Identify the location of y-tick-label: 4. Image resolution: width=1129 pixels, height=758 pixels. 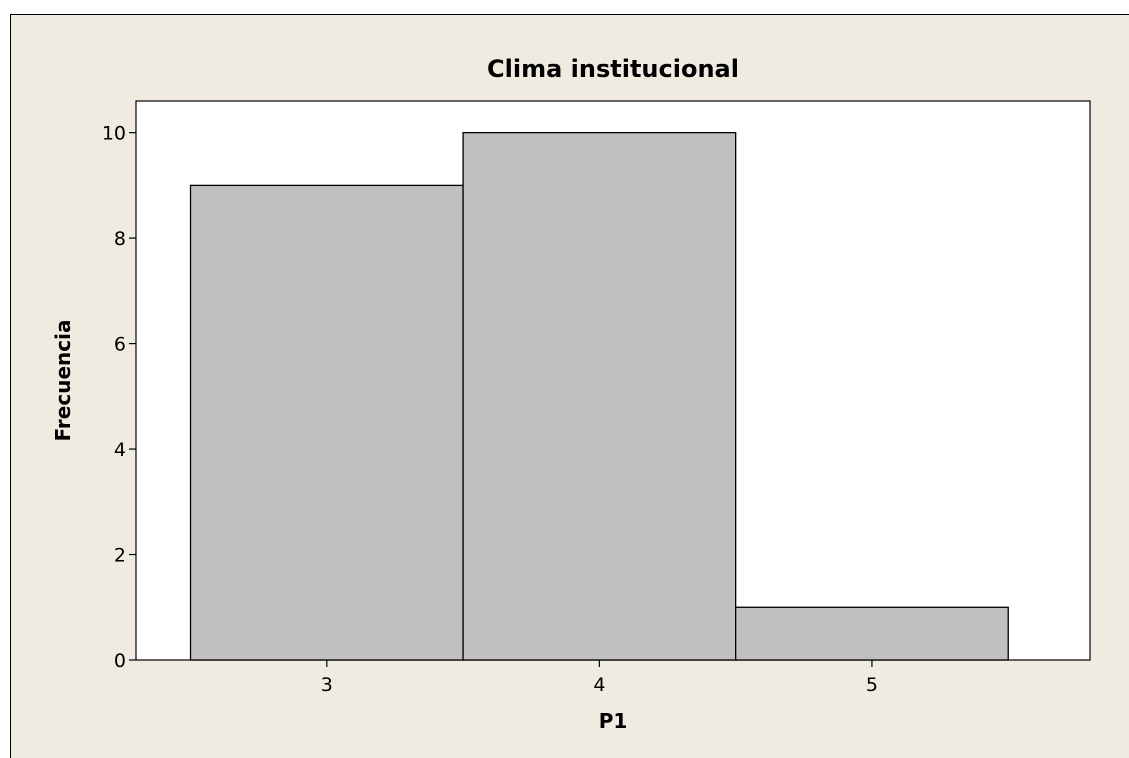
(120, 450).